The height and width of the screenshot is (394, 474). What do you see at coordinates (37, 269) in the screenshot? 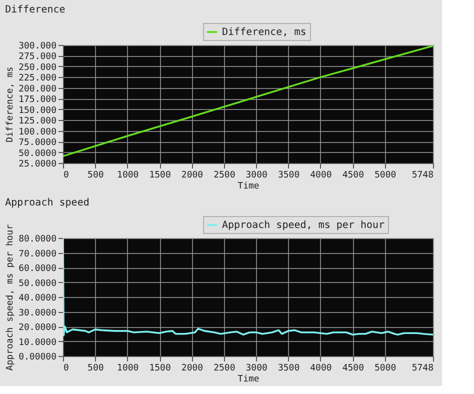
I see `y-tick-label: 60.0000` at bounding box center [37, 269].